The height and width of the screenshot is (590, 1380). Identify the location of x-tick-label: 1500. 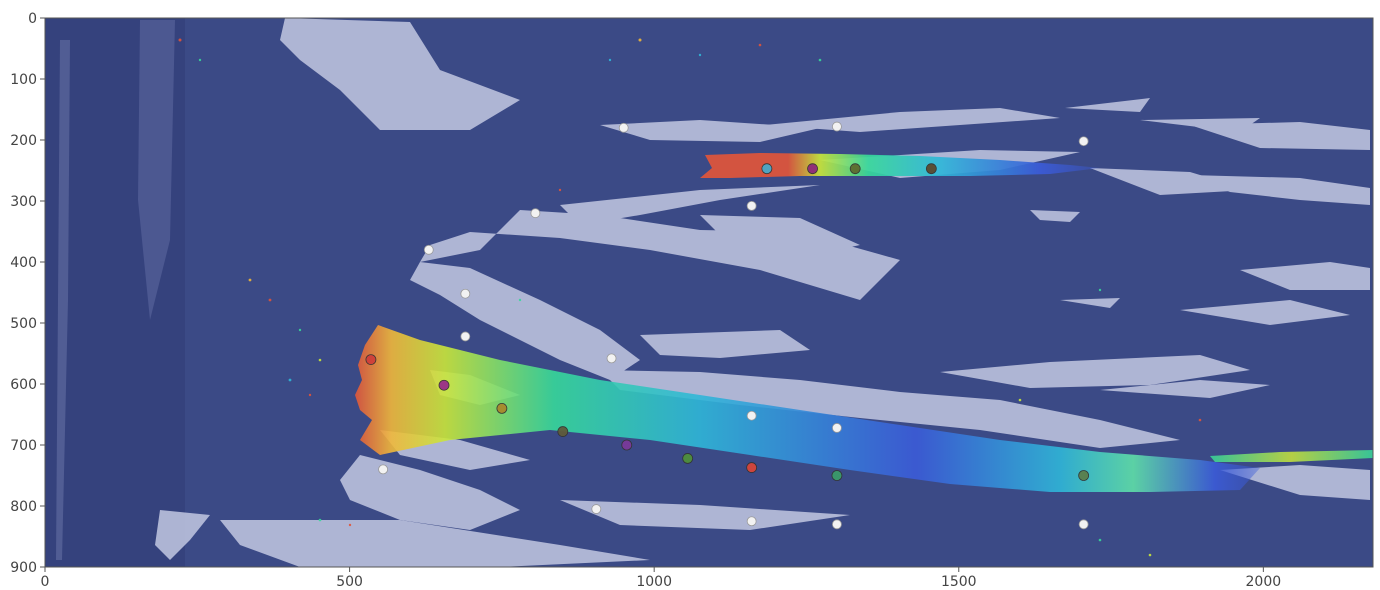
(959, 582).